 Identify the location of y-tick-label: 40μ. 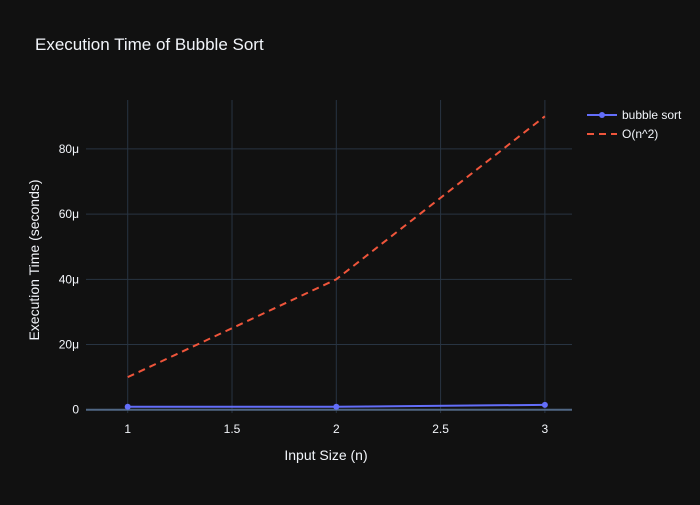
(69, 279).